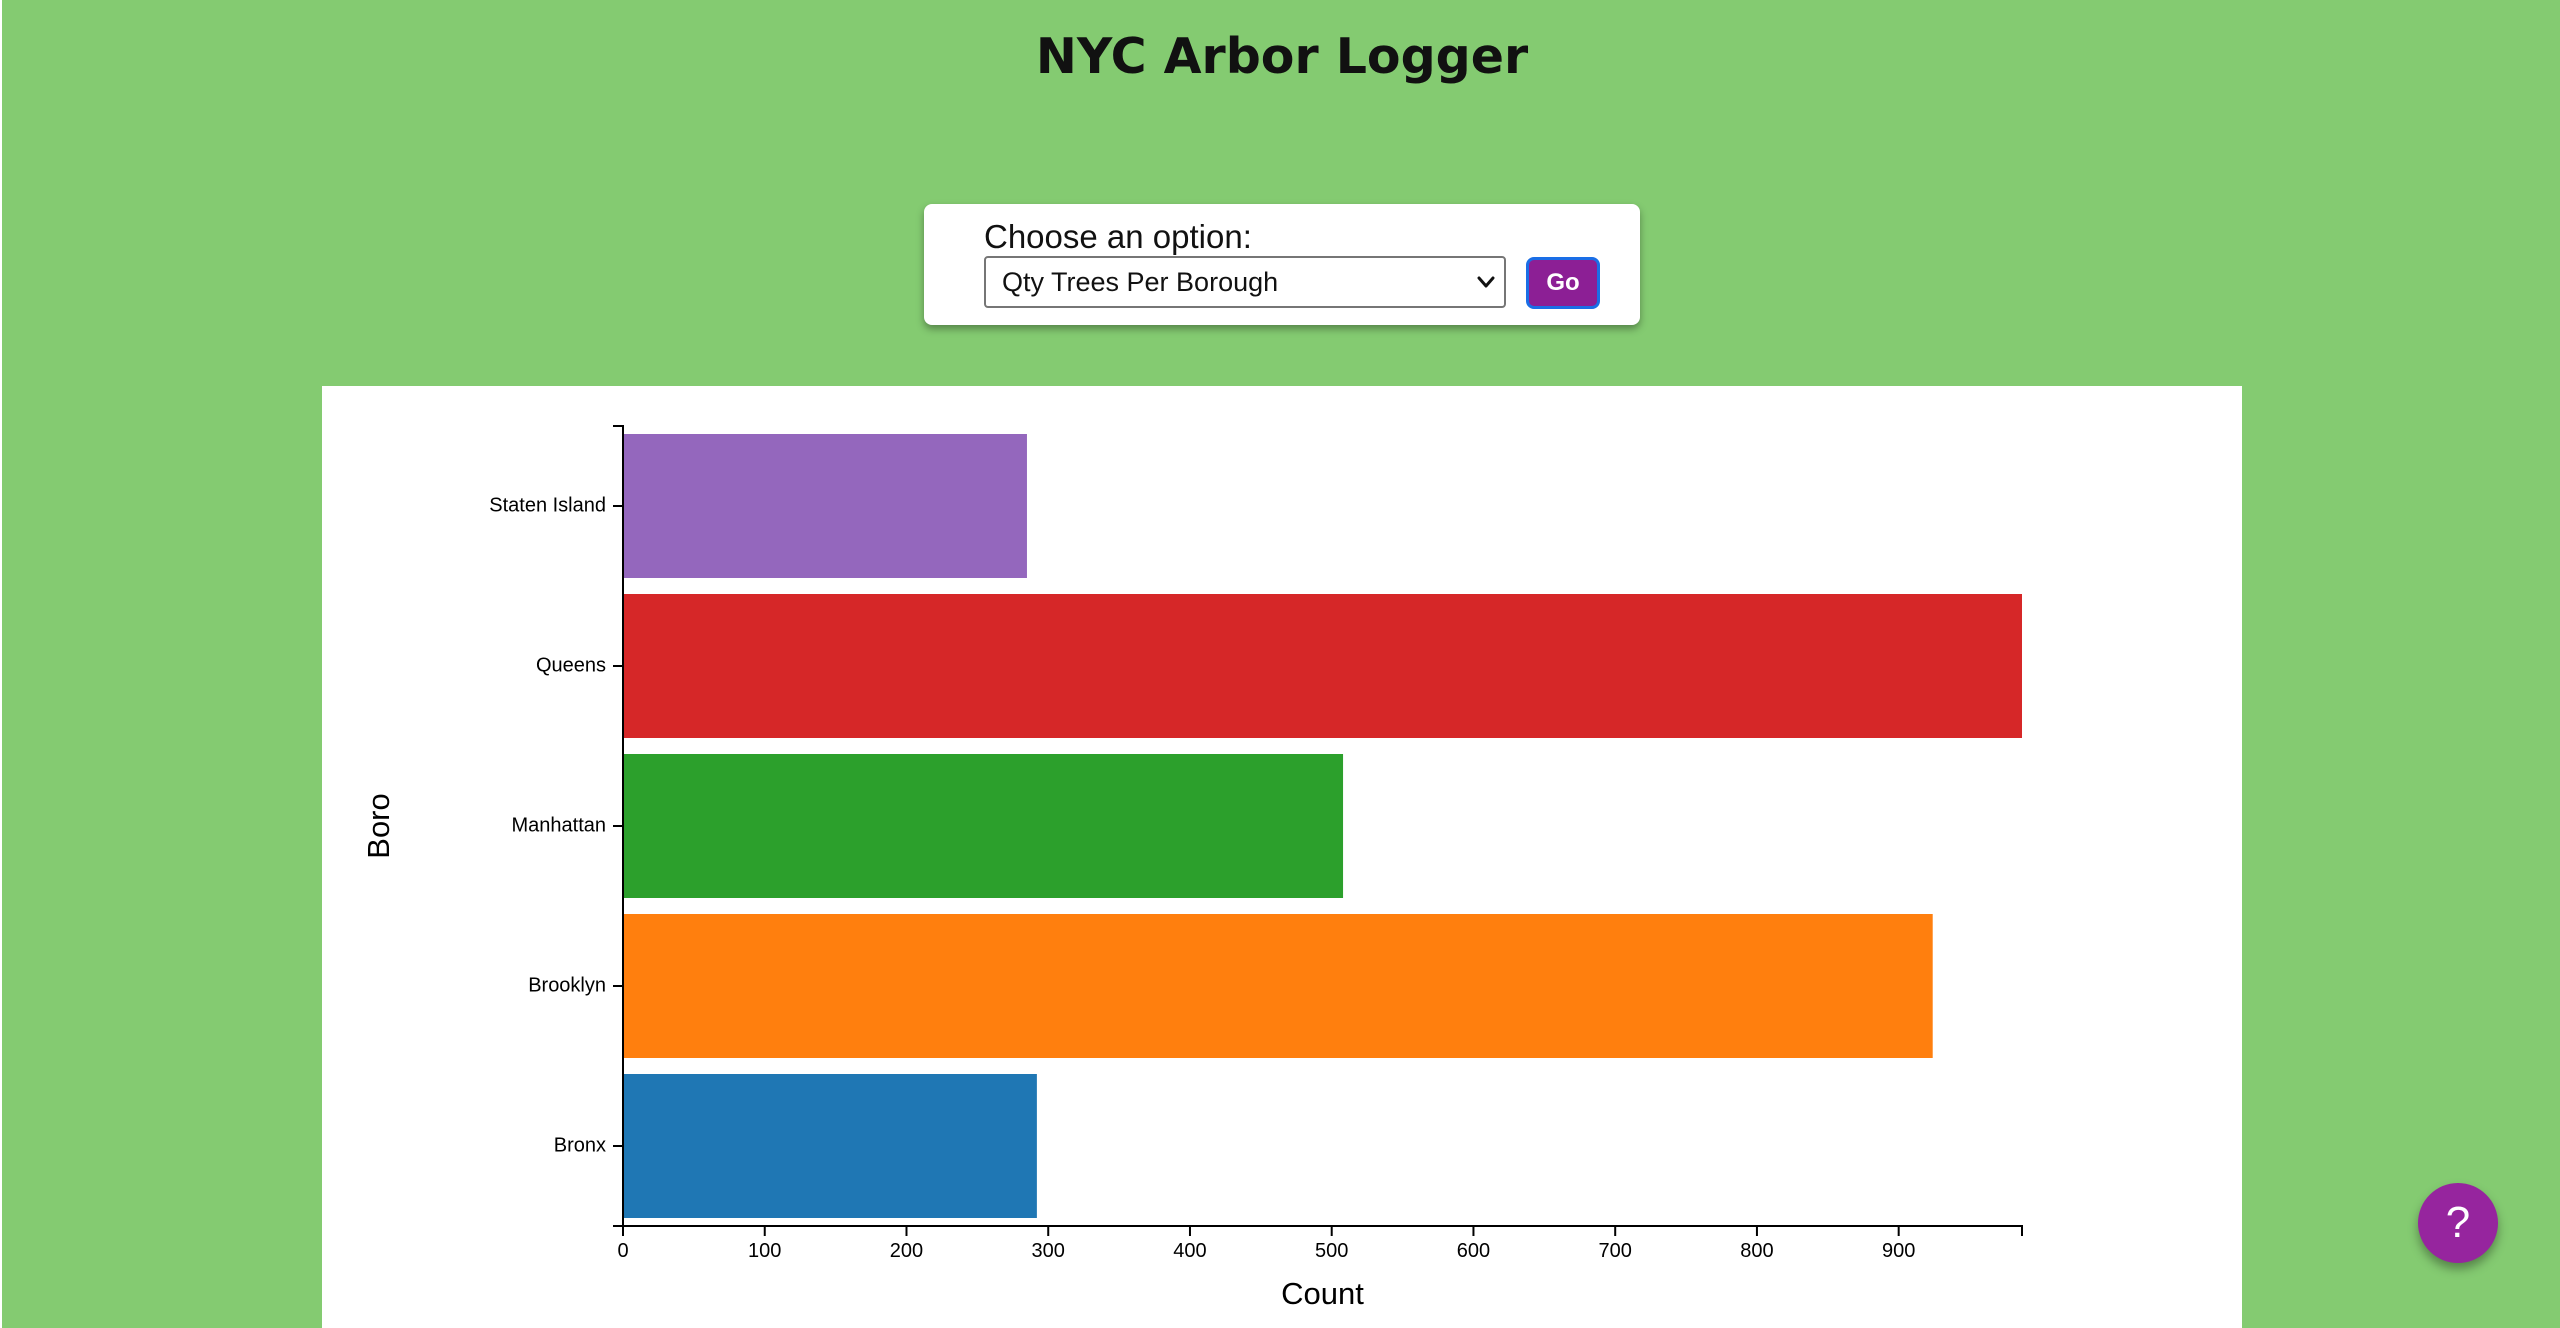  Describe the element at coordinates (764, 1251) in the screenshot. I see `x-tick-label: 100` at that location.